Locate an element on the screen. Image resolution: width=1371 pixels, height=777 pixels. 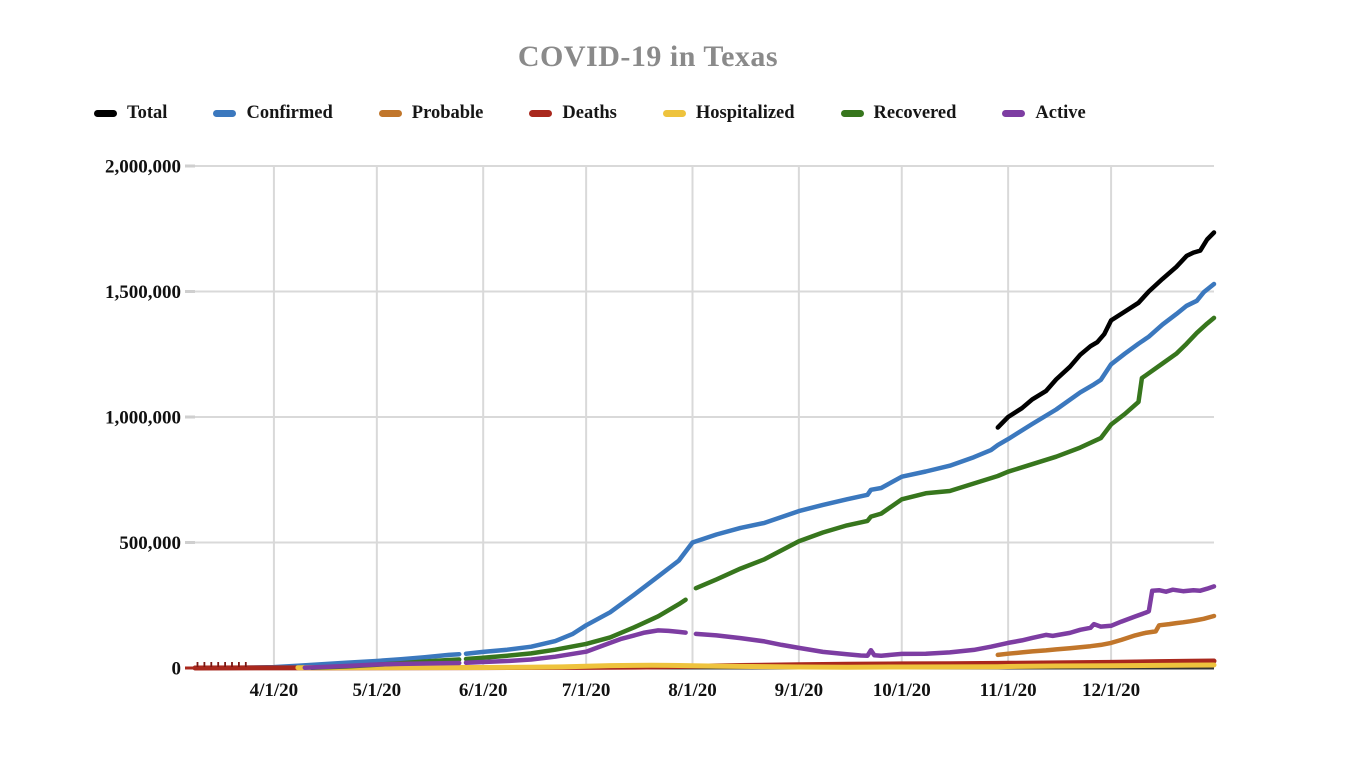
legend-label: Recovered is located at coordinates (915, 113).